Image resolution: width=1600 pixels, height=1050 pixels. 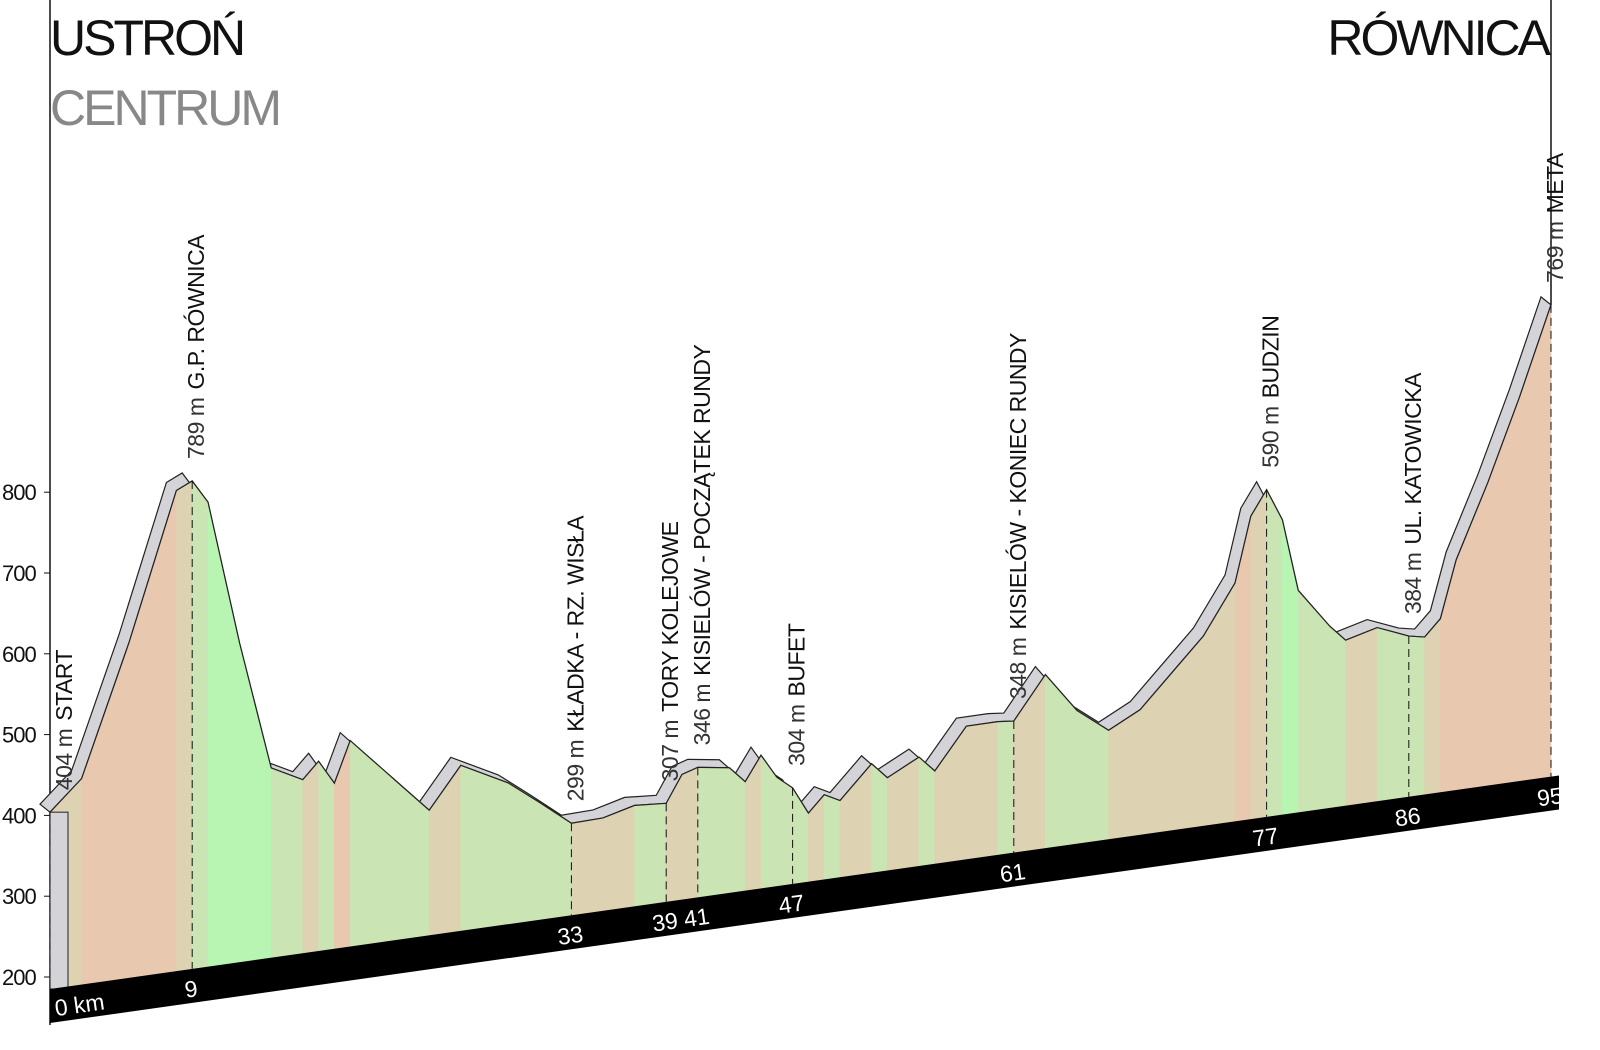 What do you see at coordinates (19, 492) in the screenshot?
I see `y-tick-label: 800` at bounding box center [19, 492].